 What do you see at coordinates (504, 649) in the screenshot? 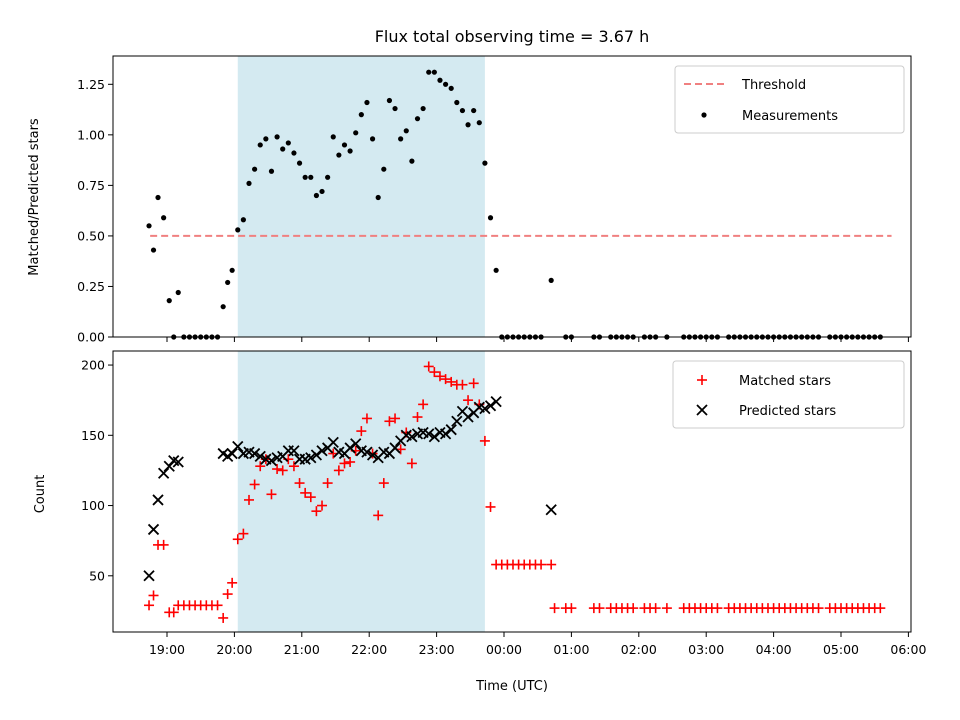
I see `x-tick-label: 00:00` at bounding box center [504, 649].